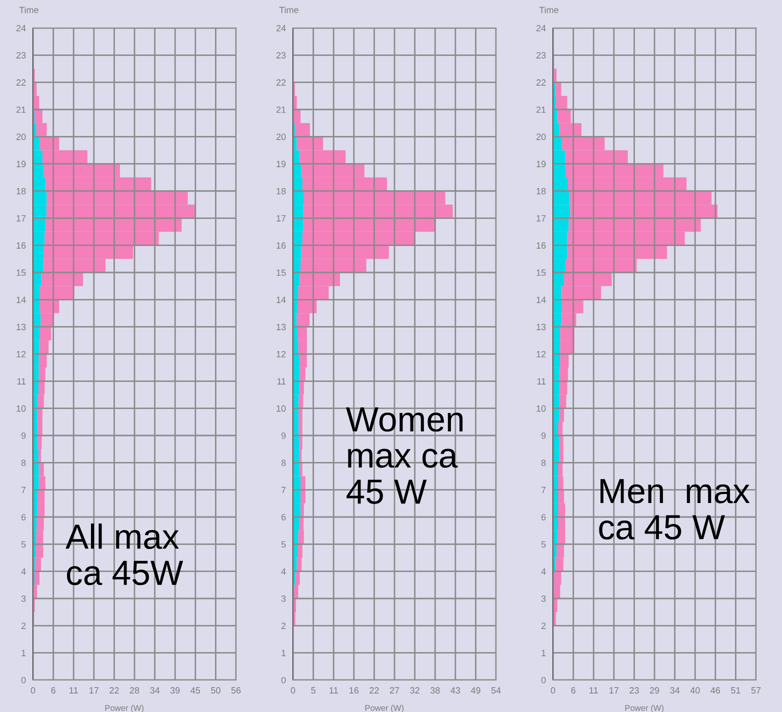 The image size is (782, 712). What do you see at coordinates (395, 690) in the screenshot?
I see `x-tick-label: 27` at bounding box center [395, 690].